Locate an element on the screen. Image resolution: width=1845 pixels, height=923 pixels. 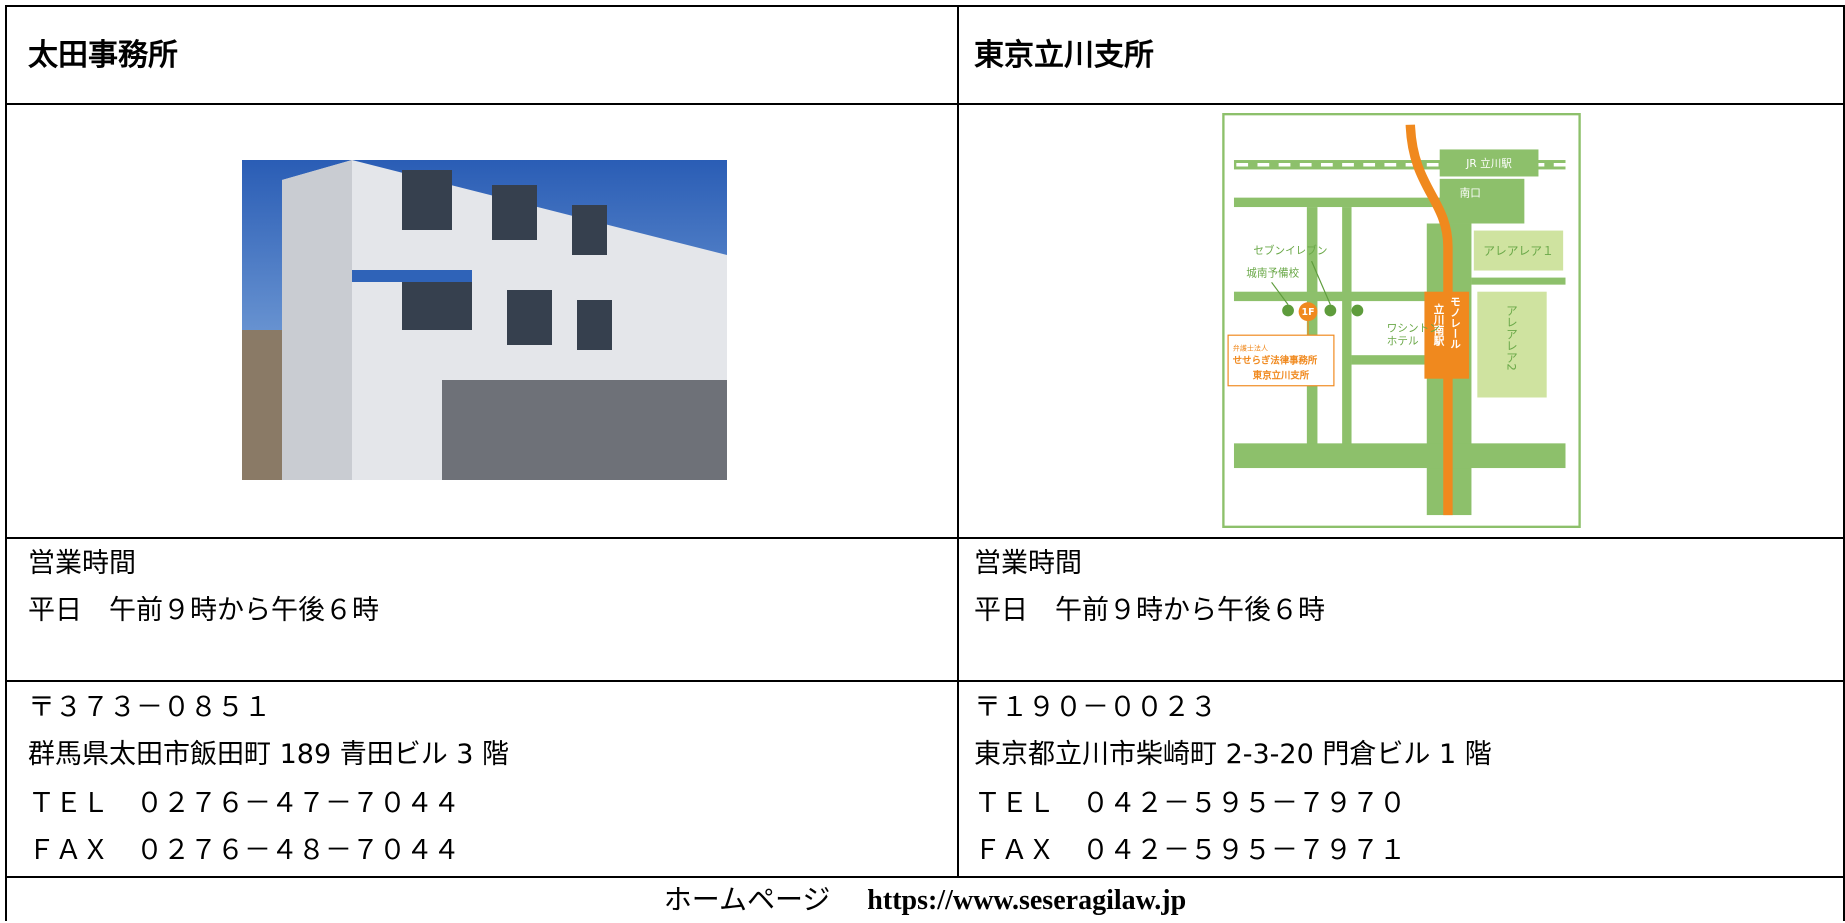
footer-label: ホームページ is located at coordinates (747, 899).